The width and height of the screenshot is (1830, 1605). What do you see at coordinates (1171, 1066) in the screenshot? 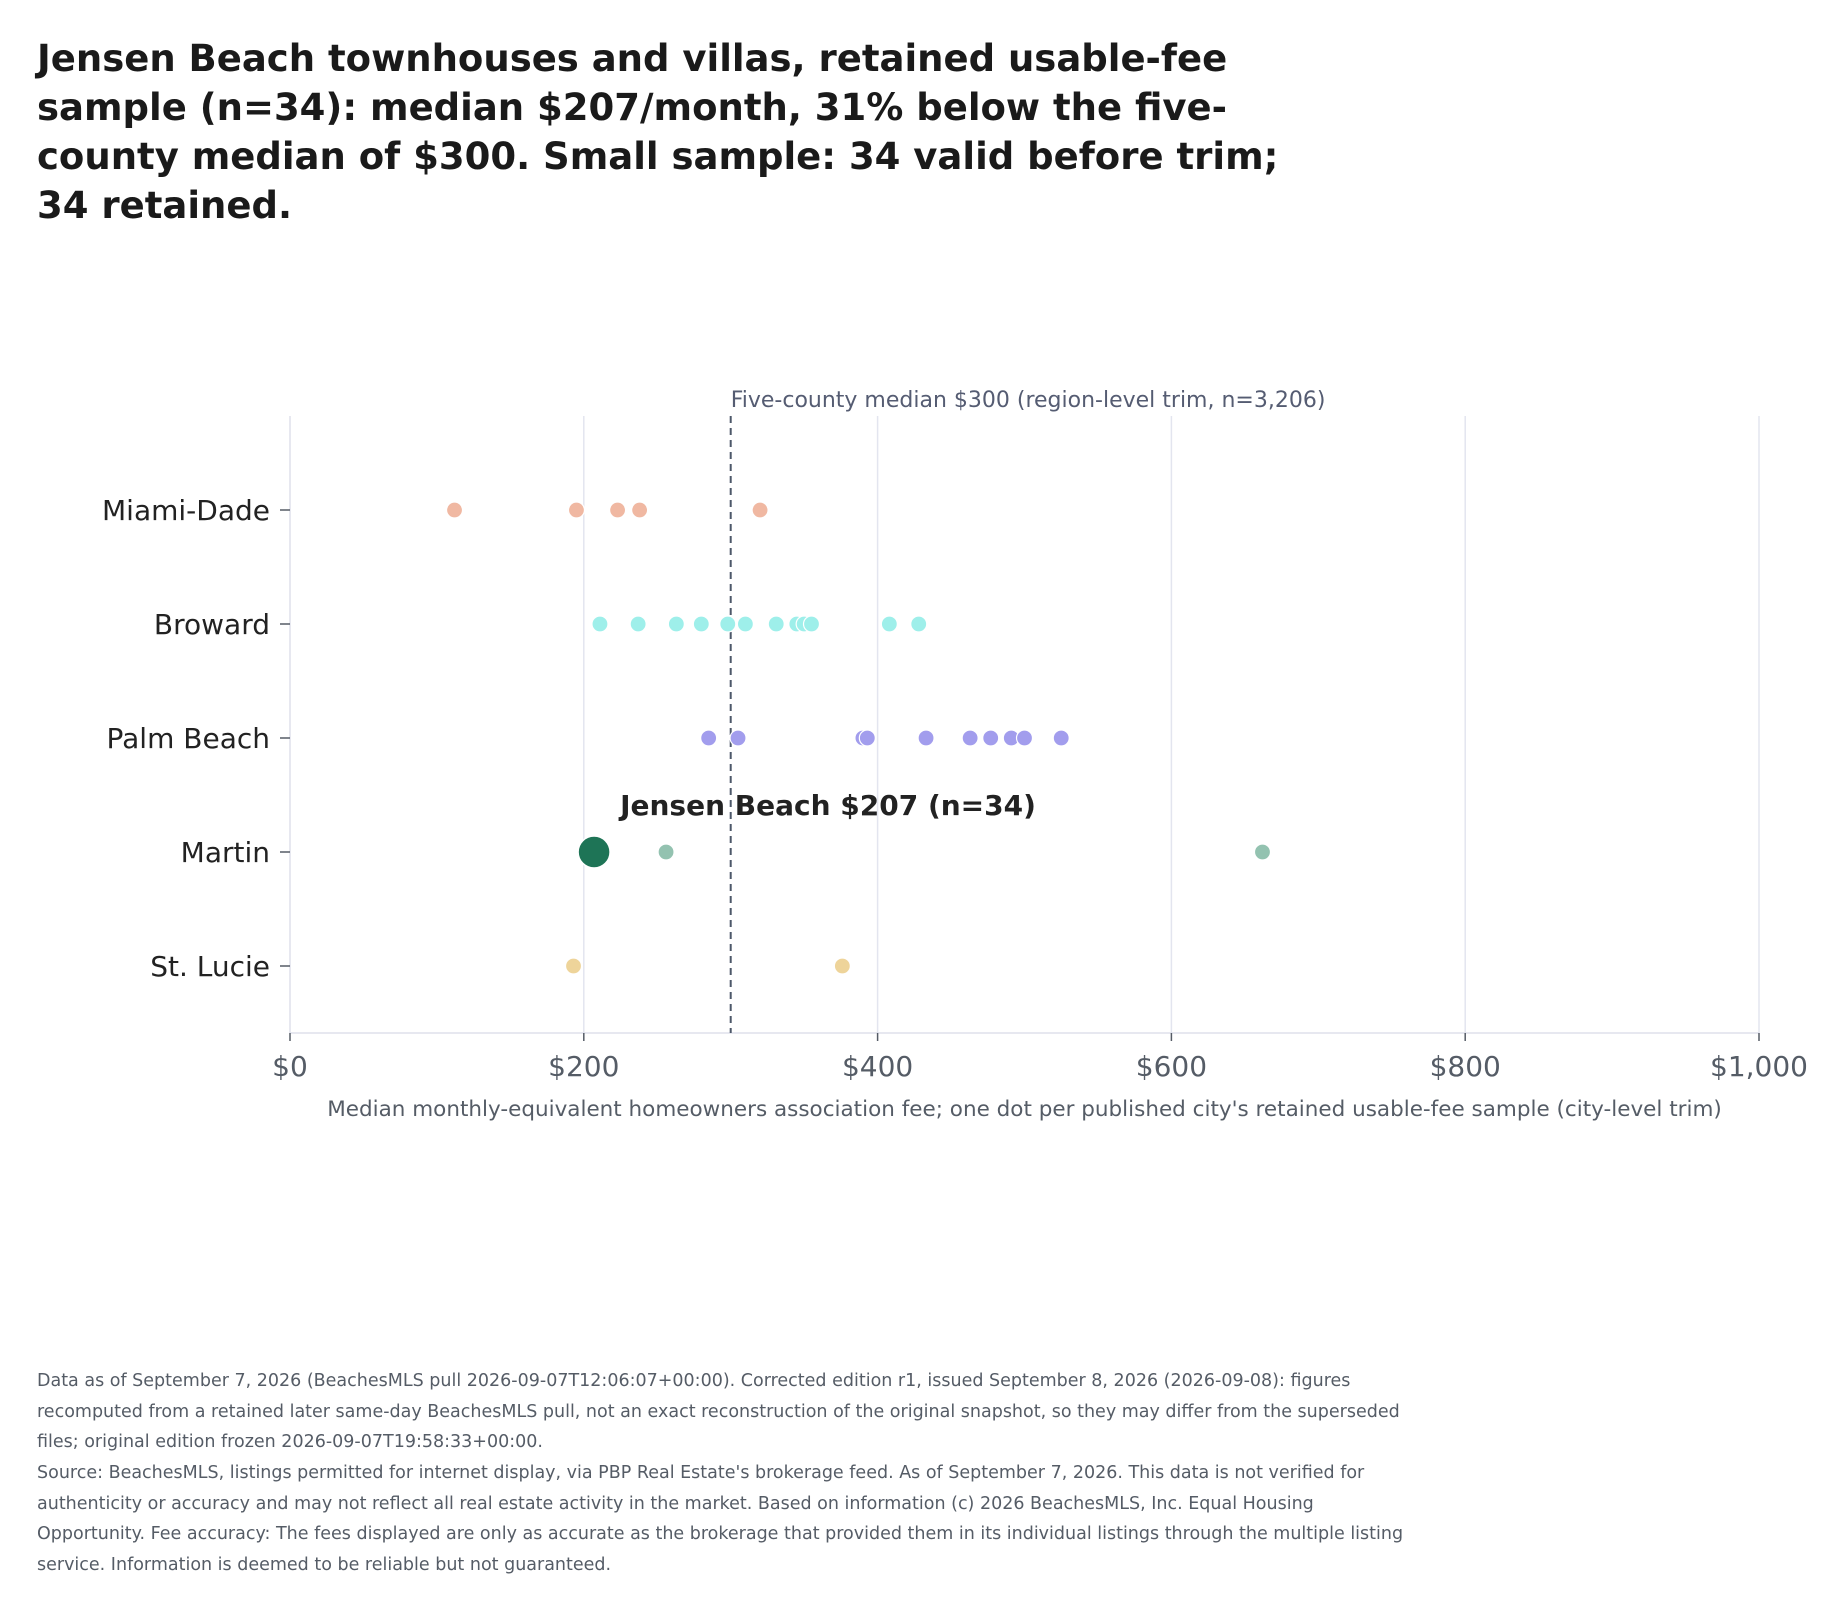
I see `x-tick-label: $600` at bounding box center [1171, 1066].